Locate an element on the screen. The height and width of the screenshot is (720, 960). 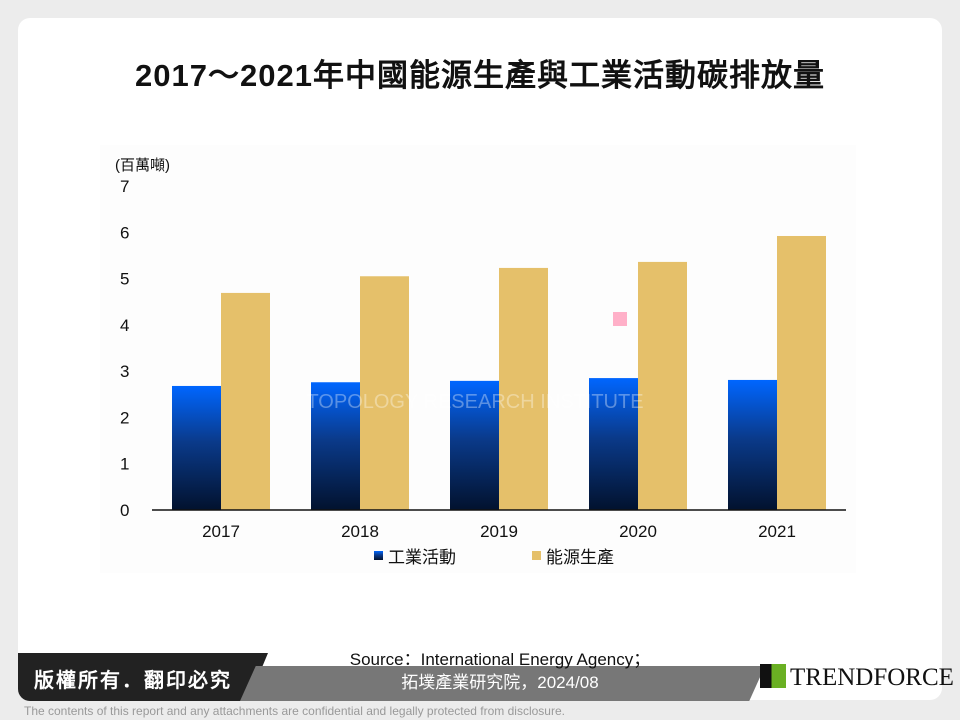
source-line-2: 拓墣產業研究院，2024/08 is located at coordinates (500, 682).